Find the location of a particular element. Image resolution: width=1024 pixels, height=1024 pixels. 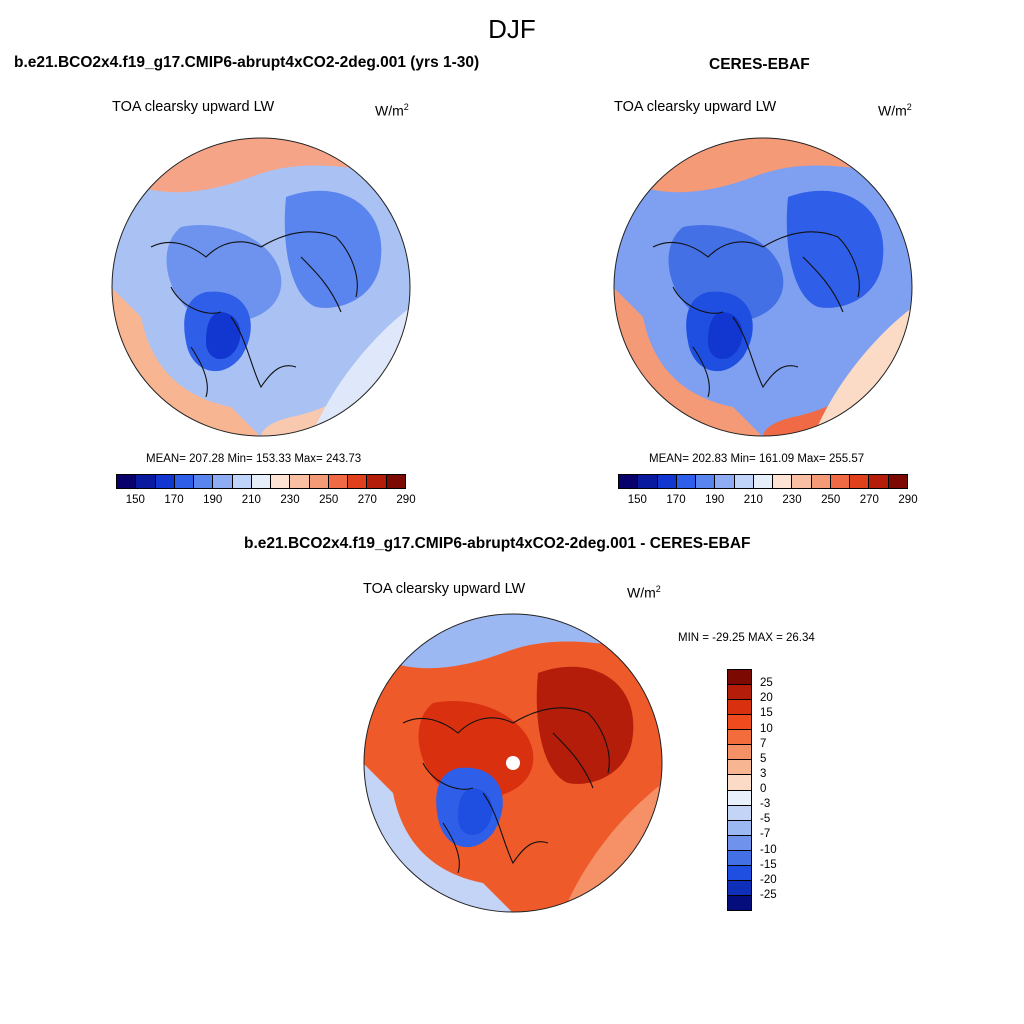

panel-diff-colorbar is located at coordinates (739, 790).